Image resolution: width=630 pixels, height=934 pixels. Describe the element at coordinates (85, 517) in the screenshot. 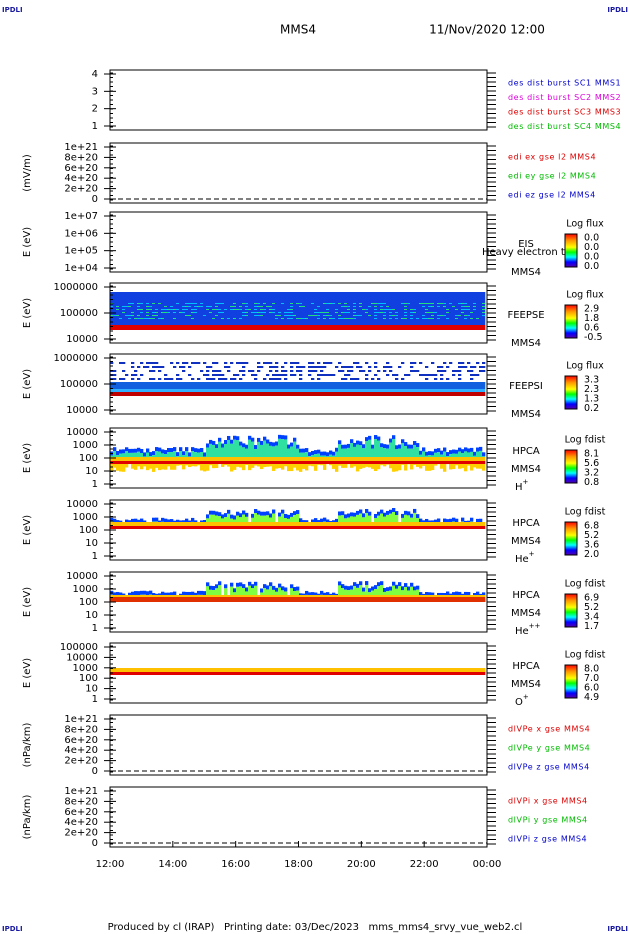

I see `y-tick-label: 1000` at that location.